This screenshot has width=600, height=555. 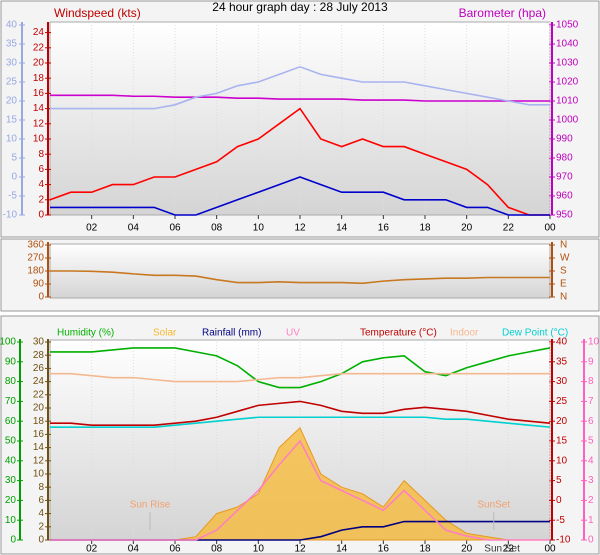 What do you see at coordinates (591, 401) in the screenshot?
I see `y-tick-label: 7` at bounding box center [591, 401].